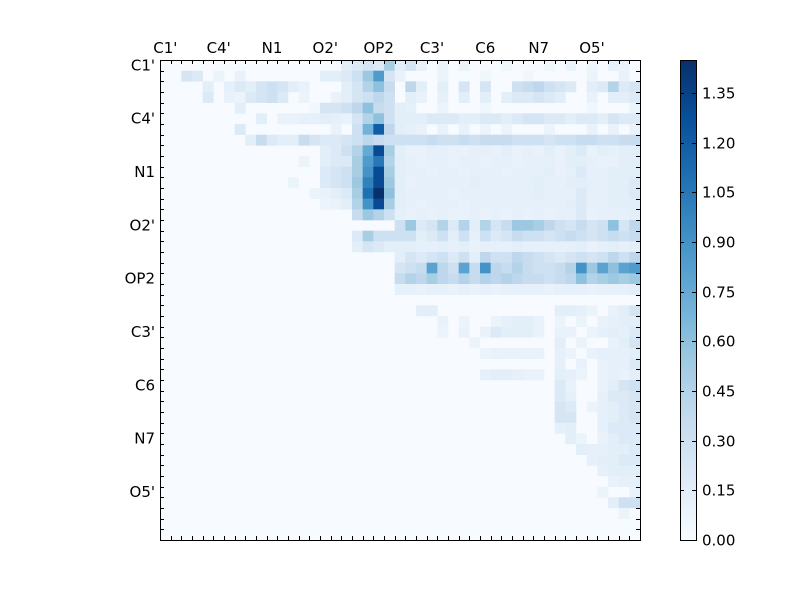 Image resolution: width=800 pixels, height=600 pixels. What do you see at coordinates (485, 48) in the screenshot?
I see `x-tick-label: C6` at bounding box center [485, 48].